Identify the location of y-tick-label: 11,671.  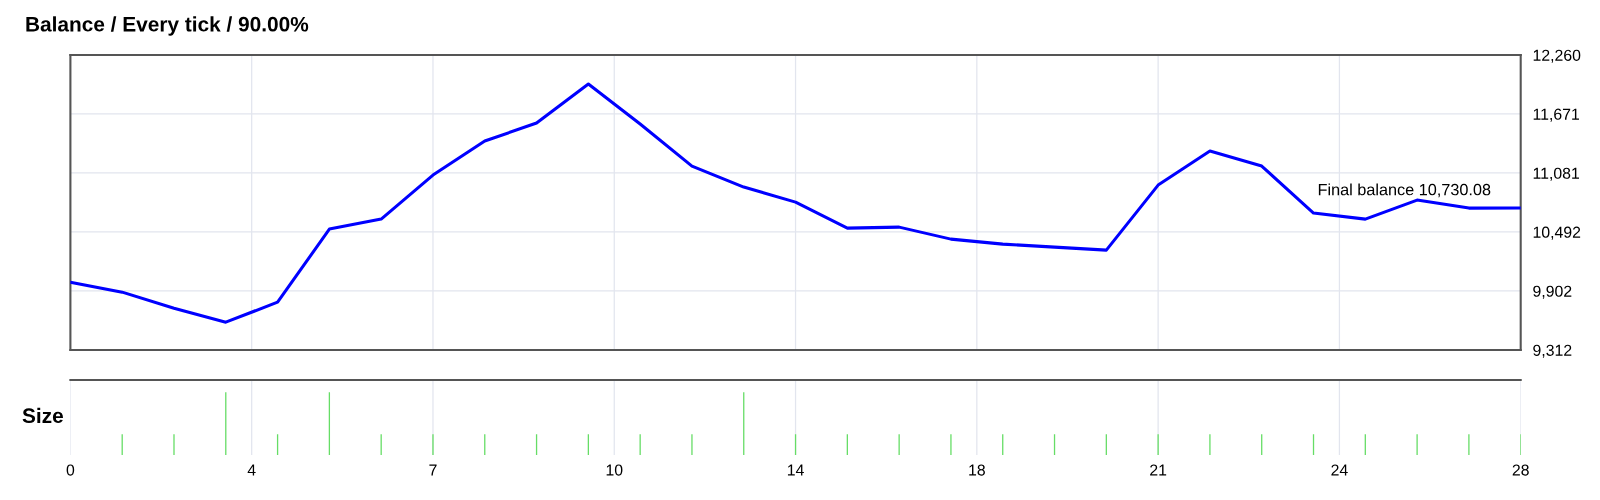
(1556, 115).